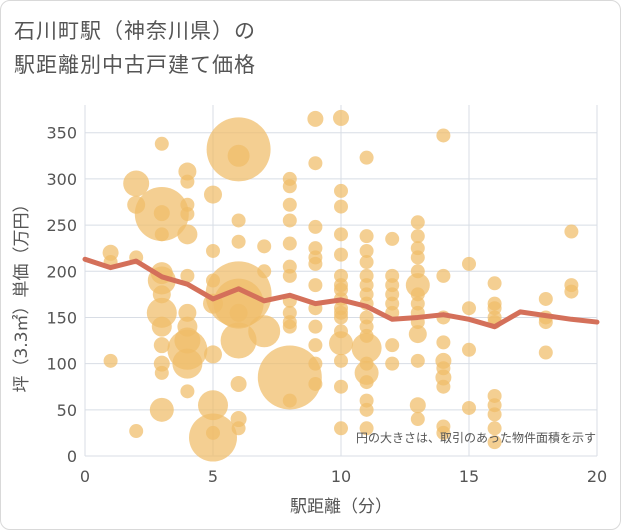 This screenshot has height=530, width=621. I want to click on x-tick-label: 10, so click(341, 476).